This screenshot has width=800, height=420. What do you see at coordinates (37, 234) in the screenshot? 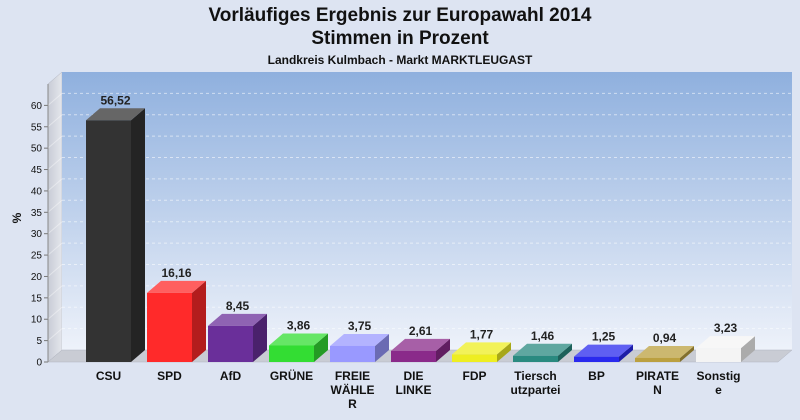
I see `y-tick-label: 30` at bounding box center [37, 234].